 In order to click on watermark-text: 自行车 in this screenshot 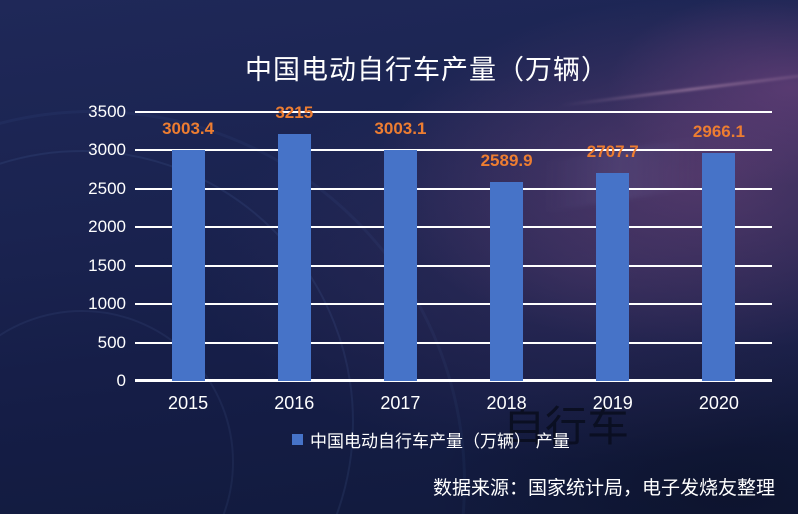, I will do `click(566, 426)`.